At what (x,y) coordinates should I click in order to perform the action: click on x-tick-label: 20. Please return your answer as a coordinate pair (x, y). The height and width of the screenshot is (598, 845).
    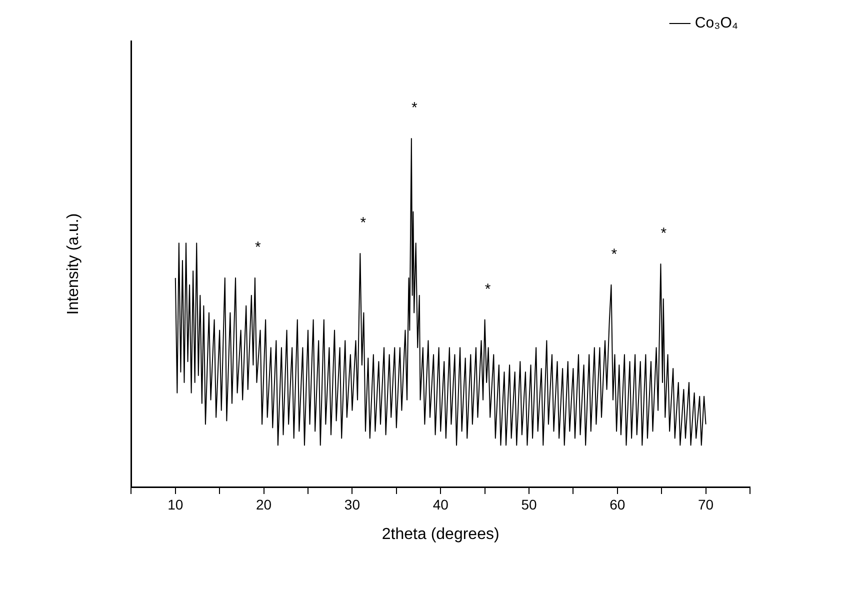
    Looking at the image, I should click on (264, 504).